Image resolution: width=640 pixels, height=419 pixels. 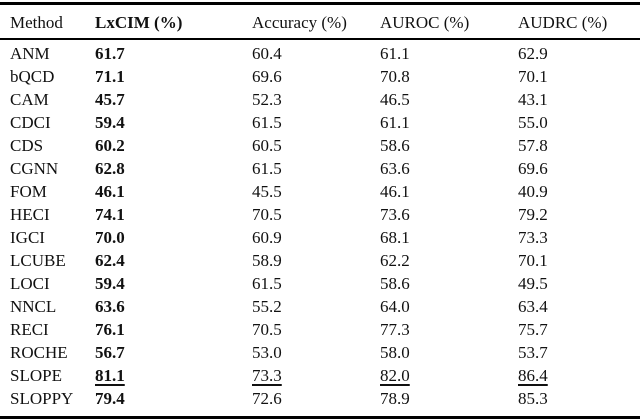 I want to click on table-row: SLOPPY 79.4 72.6 78.9 85.3, so click(x=320, y=402).